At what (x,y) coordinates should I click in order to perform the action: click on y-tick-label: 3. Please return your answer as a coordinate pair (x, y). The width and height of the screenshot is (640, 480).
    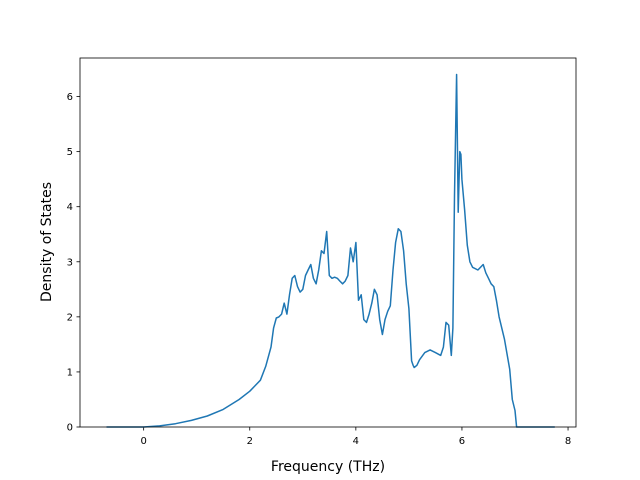
    Looking at the image, I should click on (70, 262).